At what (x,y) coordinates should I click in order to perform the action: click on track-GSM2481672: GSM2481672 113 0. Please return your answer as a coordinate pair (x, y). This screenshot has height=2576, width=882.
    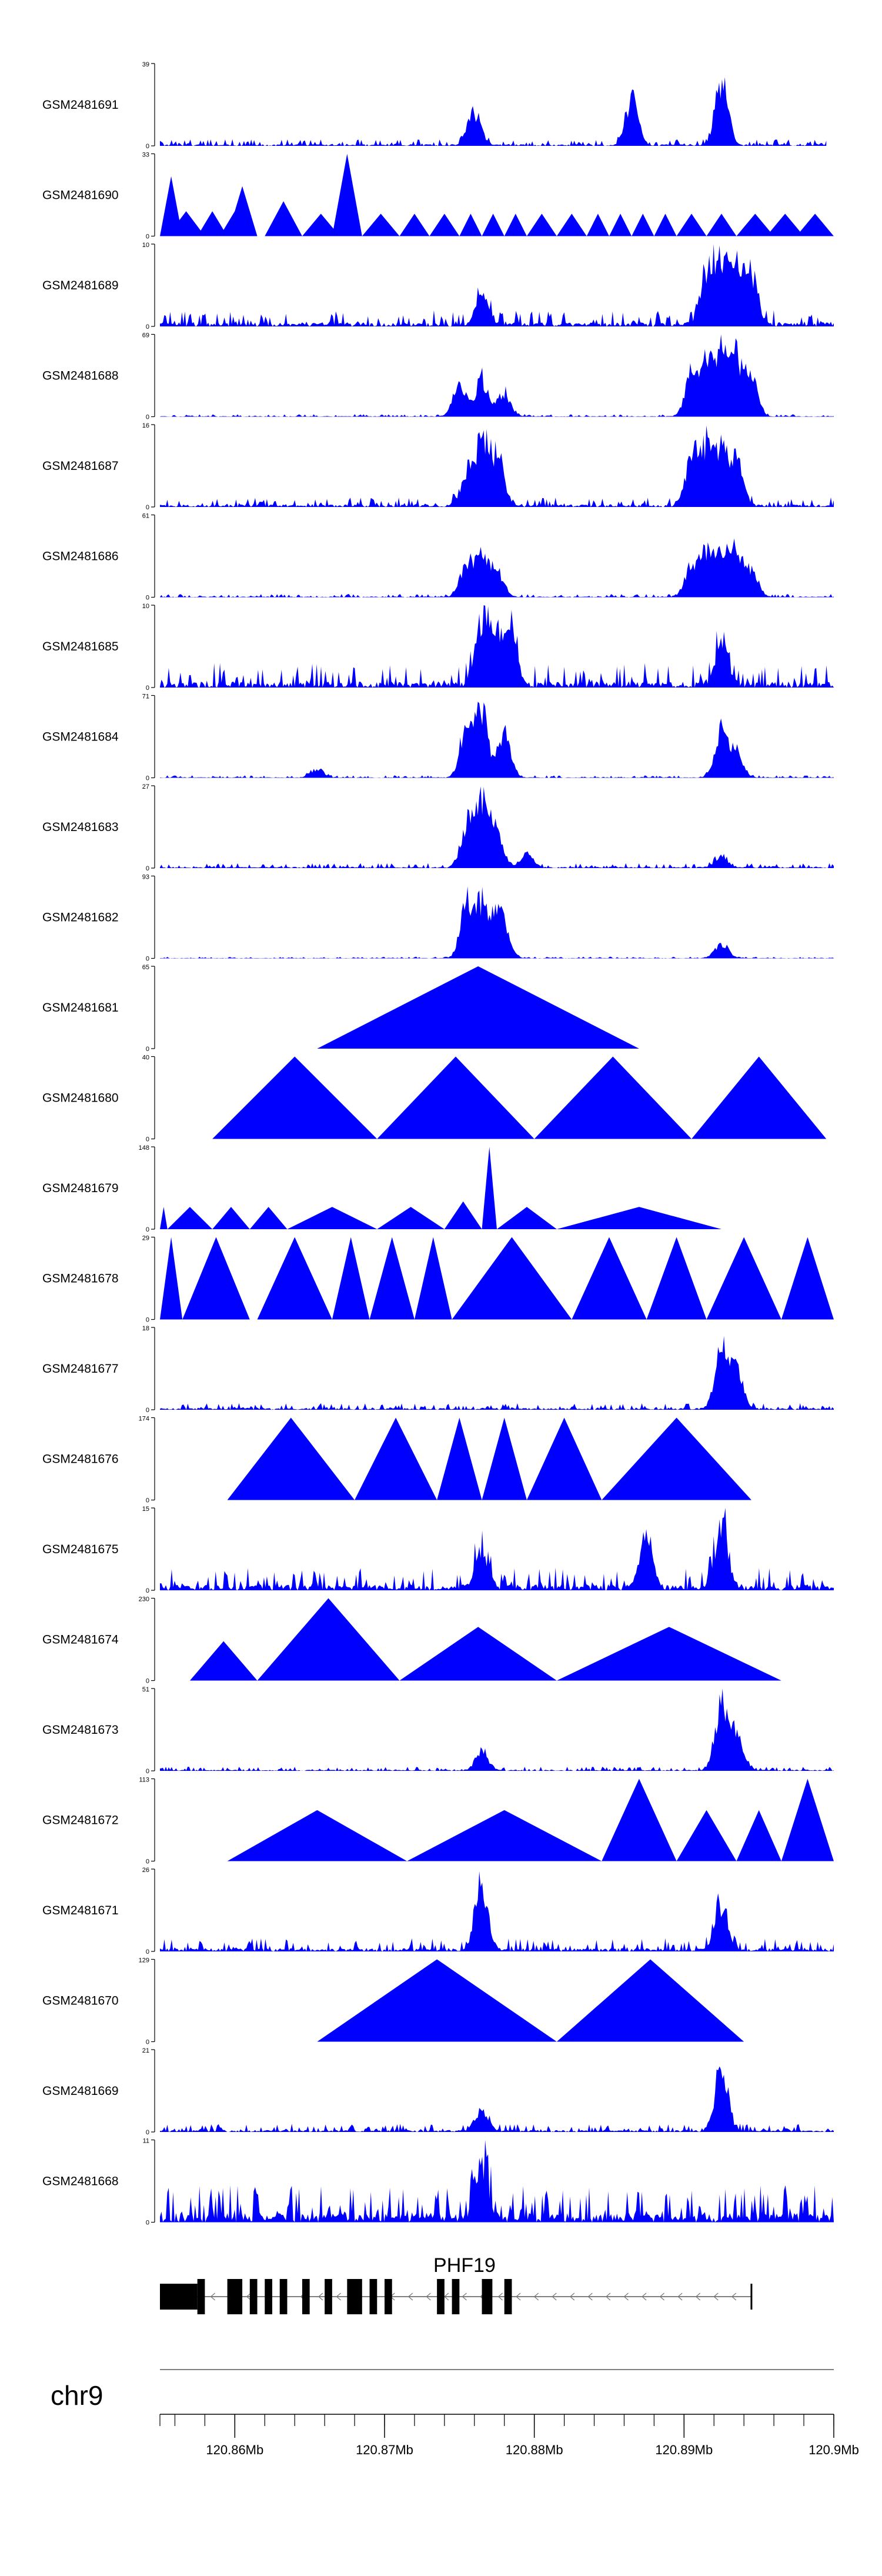
    Looking at the image, I should click on (438, 1821).